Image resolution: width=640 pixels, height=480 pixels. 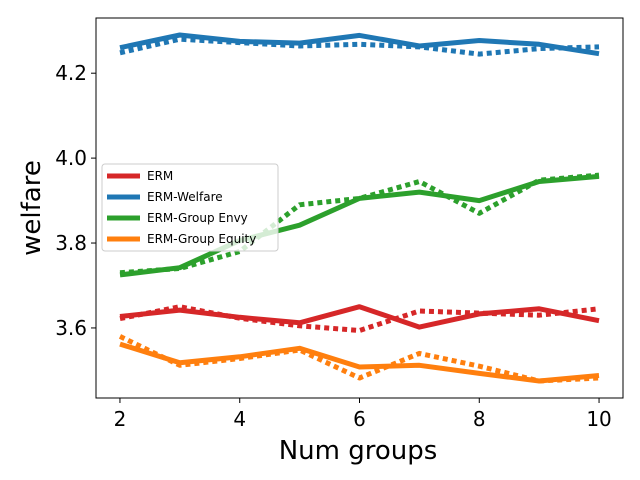 What do you see at coordinates (479, 419) in the screenshot?
I see `x-tick-label: 8` at bounding box center [479, 419].